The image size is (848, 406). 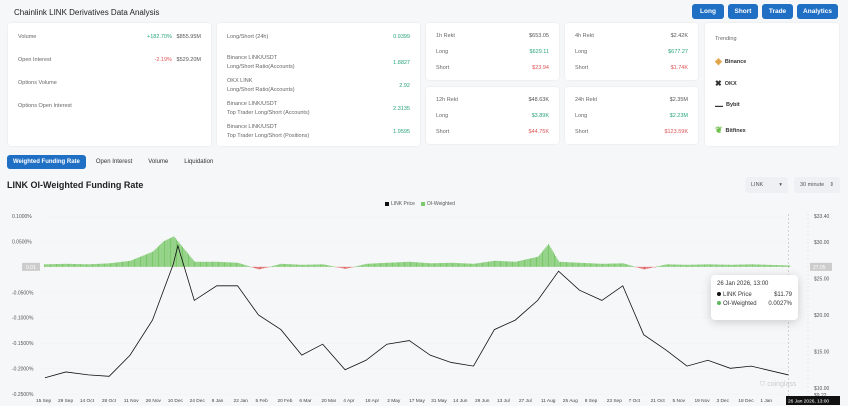 I want to click on x-tick-label: 20 Feb, so click(x=284, y=401).